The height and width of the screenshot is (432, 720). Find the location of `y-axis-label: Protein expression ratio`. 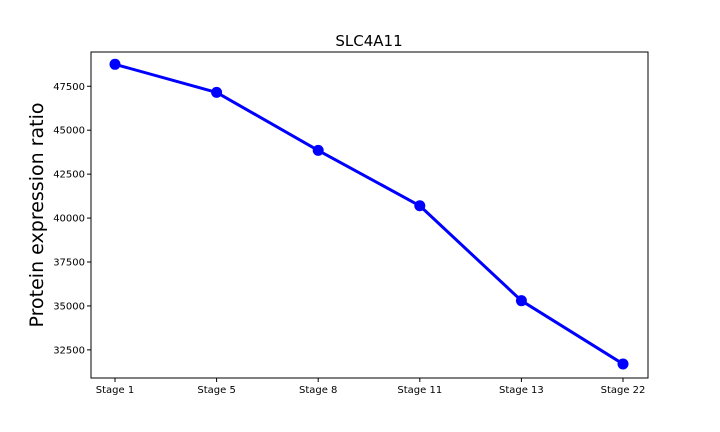

y-axis-label: Protein expression ratio is located at coordinates (37, 215).